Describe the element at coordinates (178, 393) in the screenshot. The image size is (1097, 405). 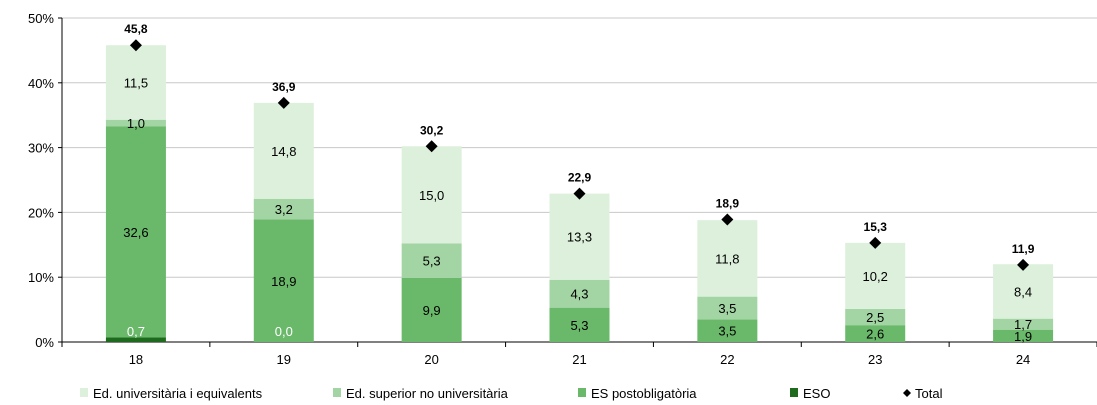
I see `legend-label: Ed. universitària i equivalents` at that location.